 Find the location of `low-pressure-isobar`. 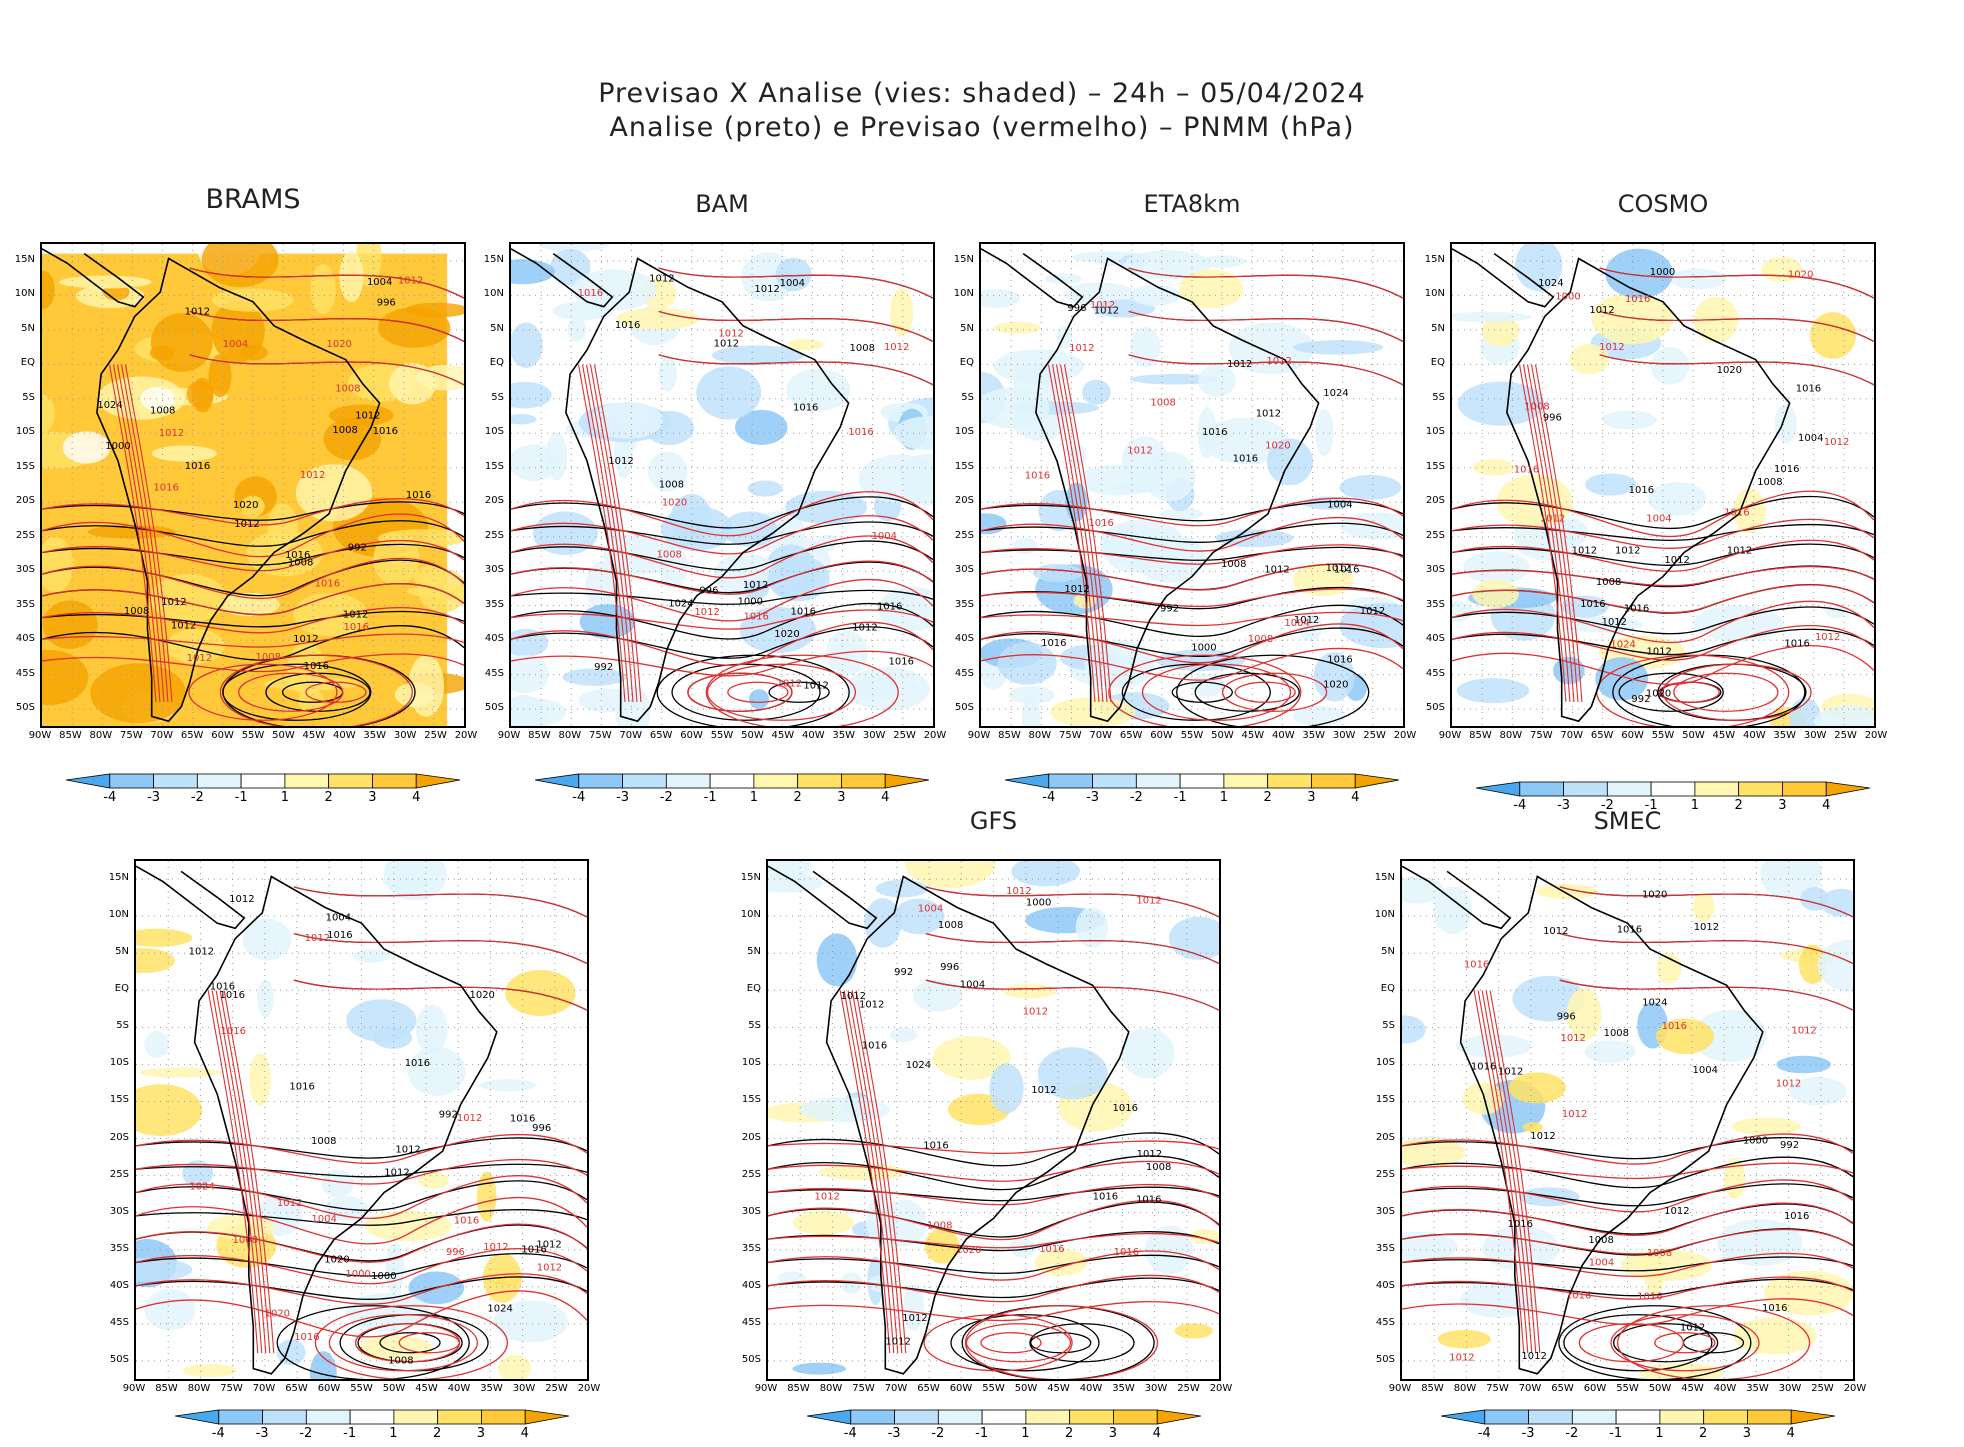

low-pressure-isobar is located at coordinates (753, 690).